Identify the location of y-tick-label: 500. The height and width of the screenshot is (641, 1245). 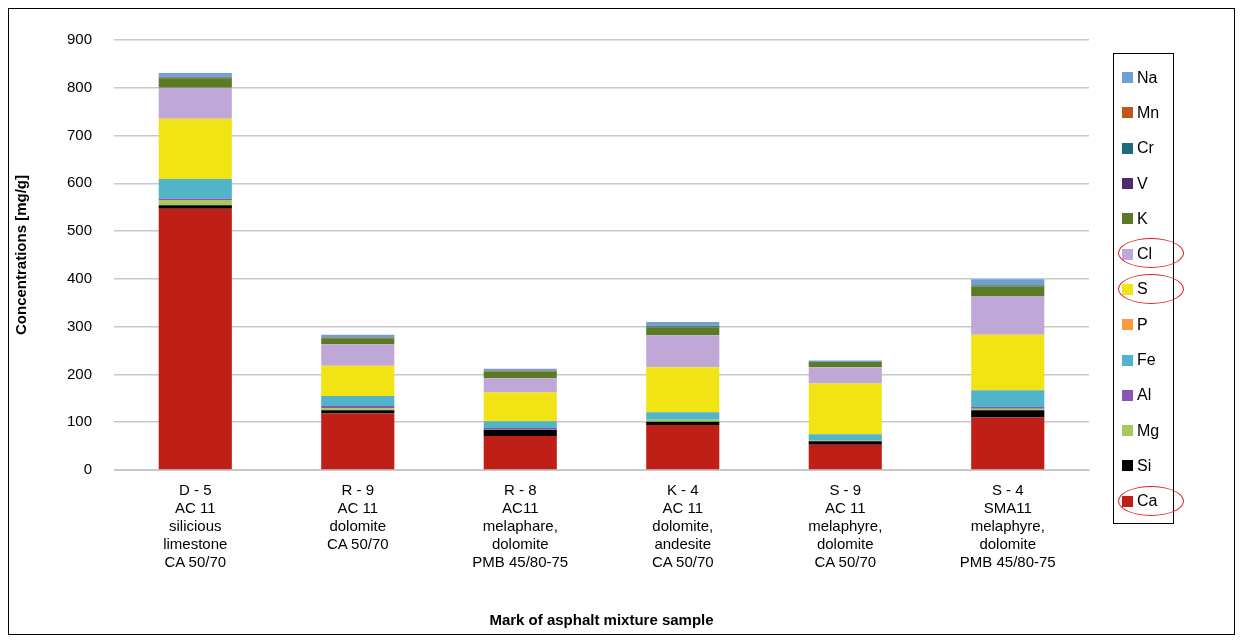
(80, 230).